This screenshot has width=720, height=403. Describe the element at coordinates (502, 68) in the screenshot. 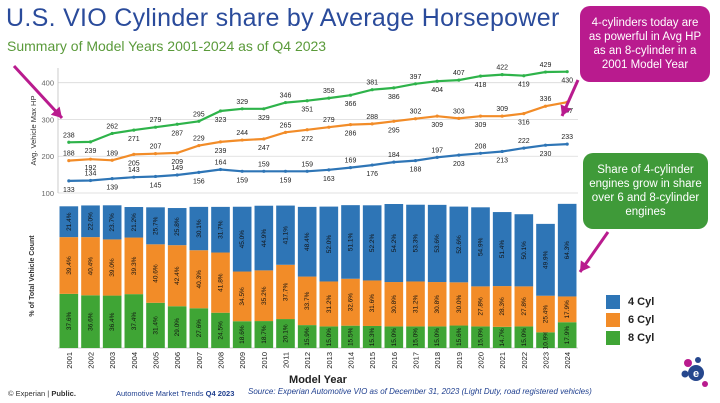

I see `hp-data-label: 422` at that location.